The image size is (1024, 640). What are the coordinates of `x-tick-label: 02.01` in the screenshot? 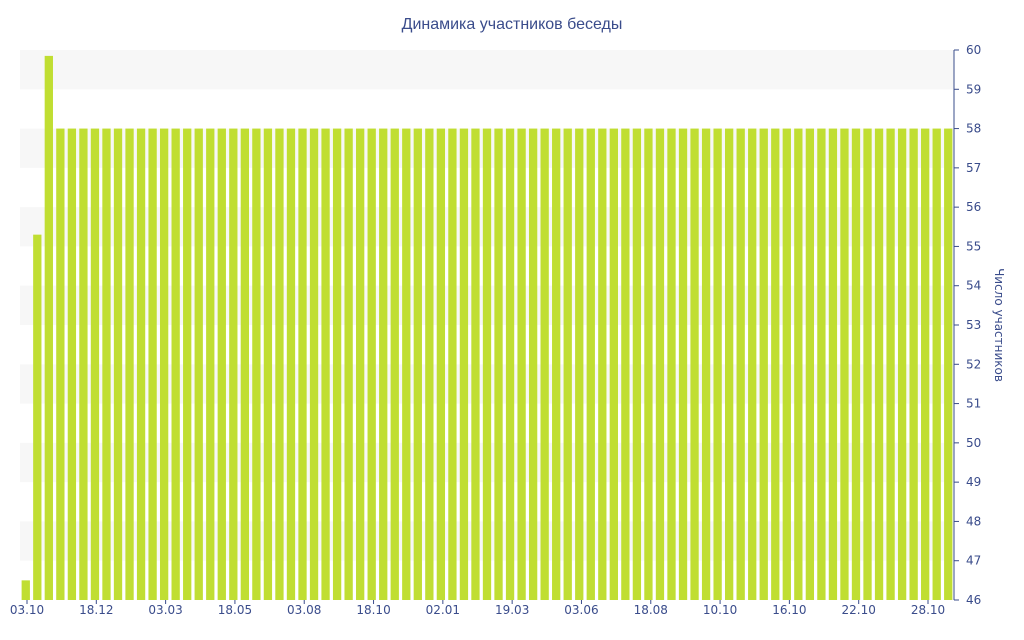 It's located at (443, 610).